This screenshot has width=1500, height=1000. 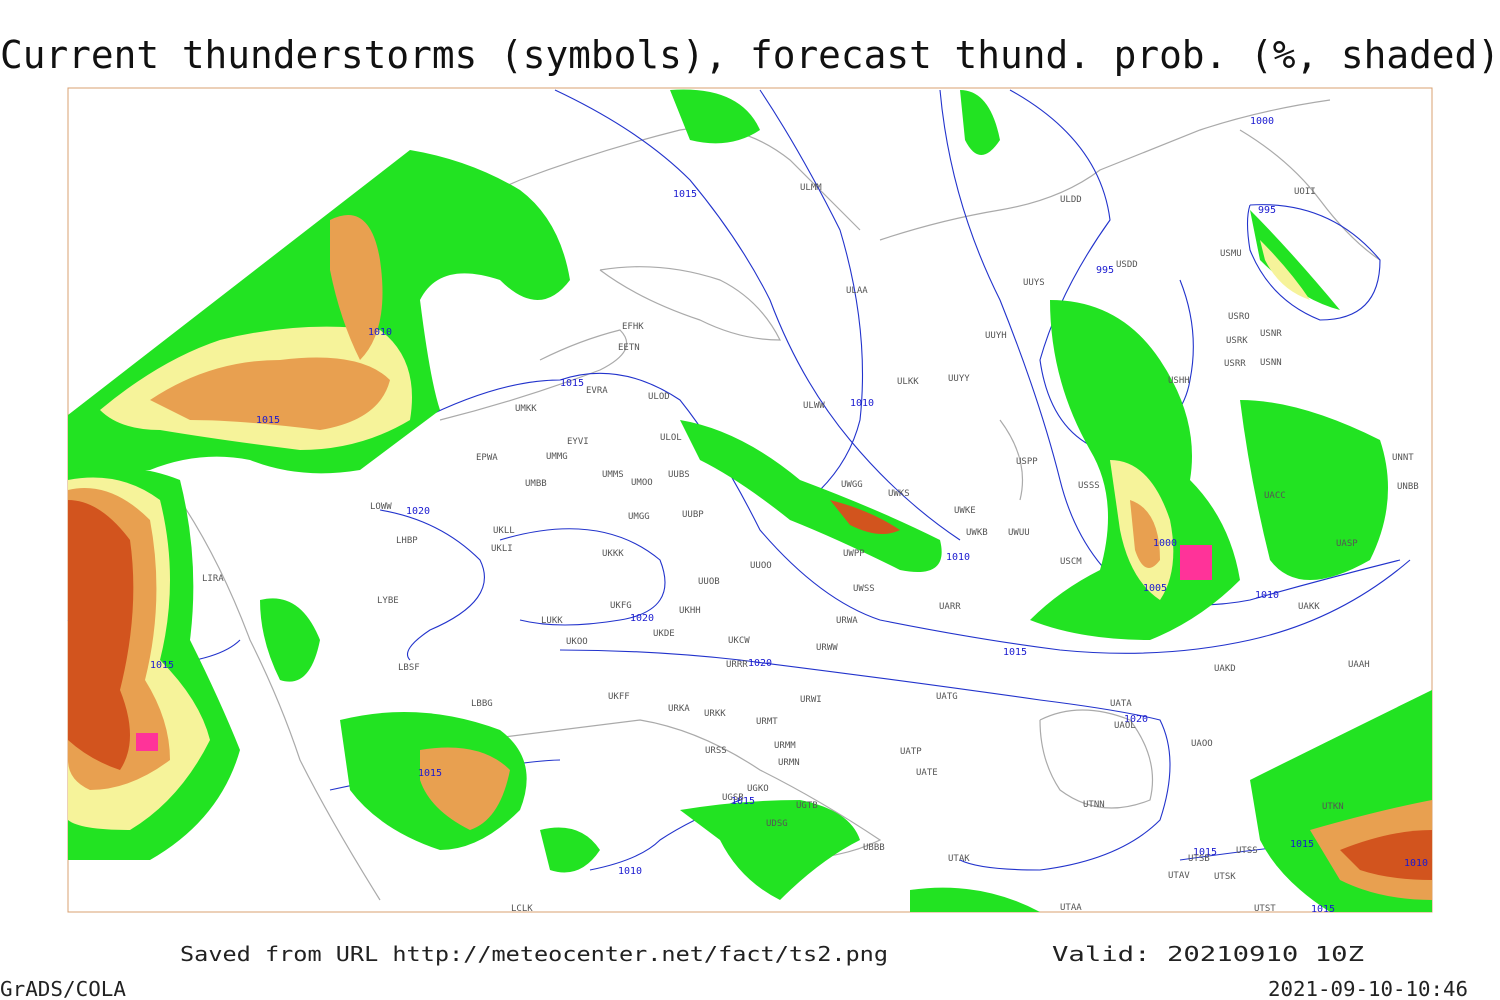 I want to click on isobar-label: 1005, so click(x=1155, y=588).